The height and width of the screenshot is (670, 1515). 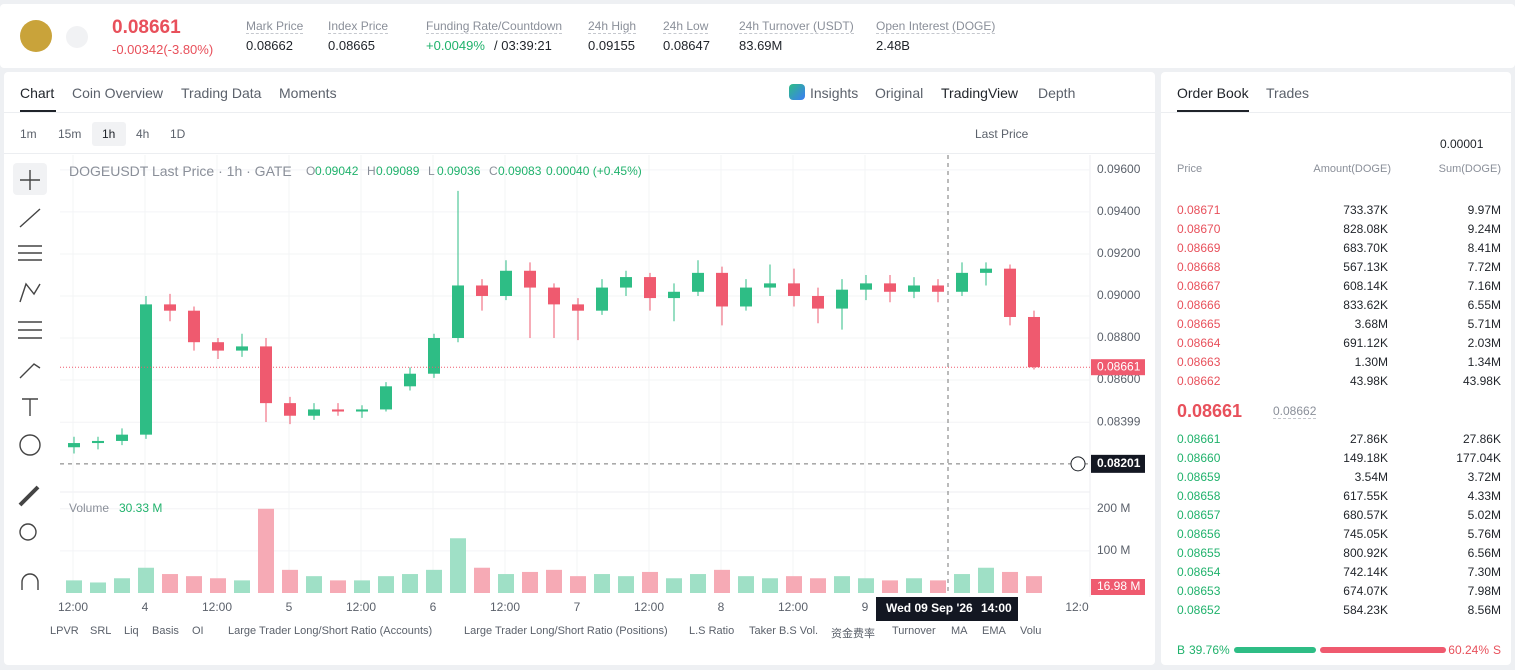 I want to click on x-tick-label: 12:00, so click(x=361, y=607).